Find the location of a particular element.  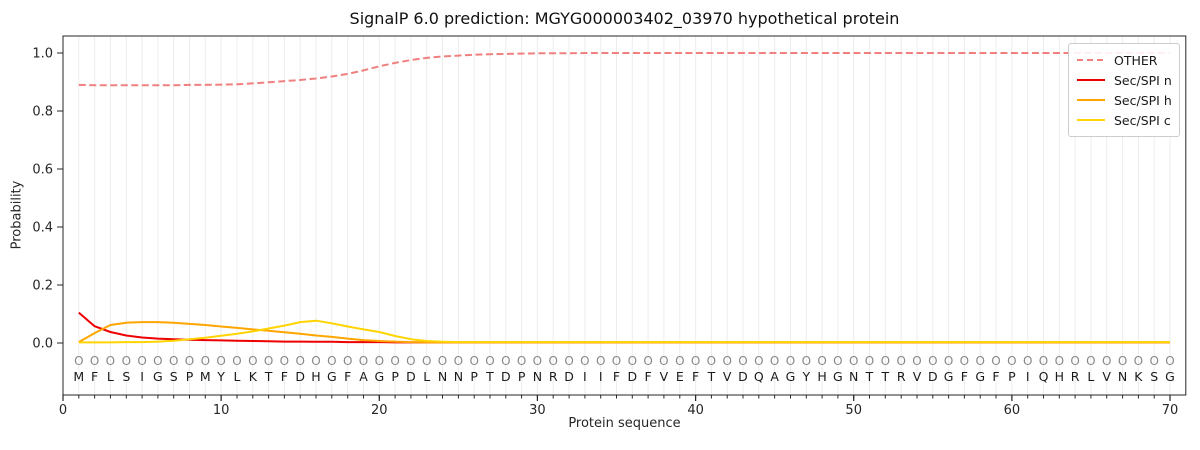

sequence-letter: Q is located at coordinates (1044, 376).